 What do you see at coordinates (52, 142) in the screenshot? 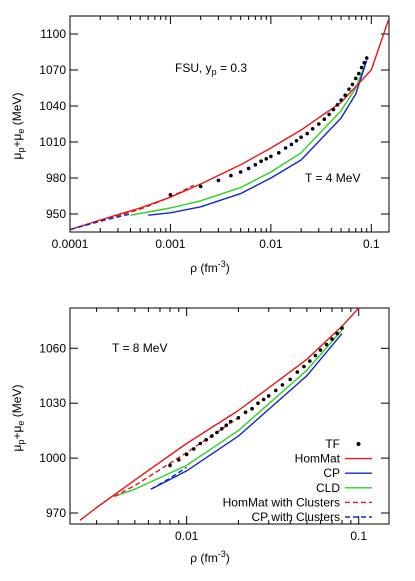
I see `y-tick-label: 1010` at bounding box center [52, 142].